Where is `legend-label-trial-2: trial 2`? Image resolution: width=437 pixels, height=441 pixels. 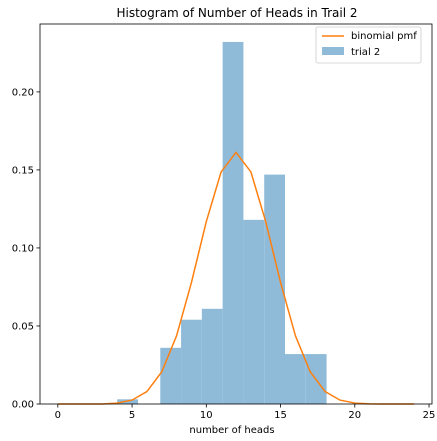 legend-label-trial-2: trial 2 is located at coordinates (365, 52).